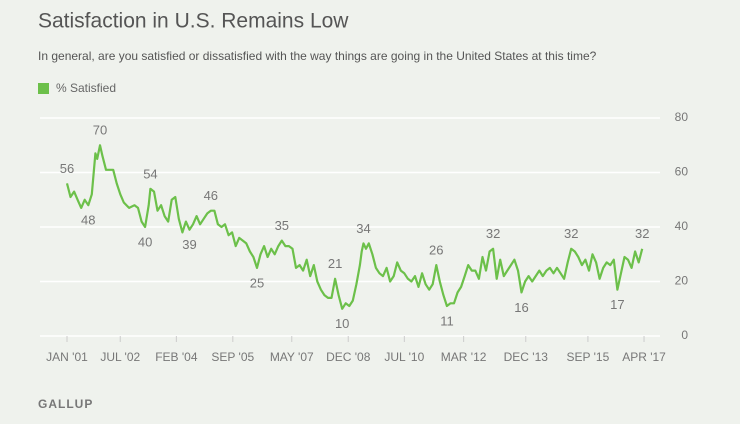 This screenshot has height=424, width=740. Describe the element at coordinates (682, 281) in the screenshot. I see `y-tick-label: 20` at that location.